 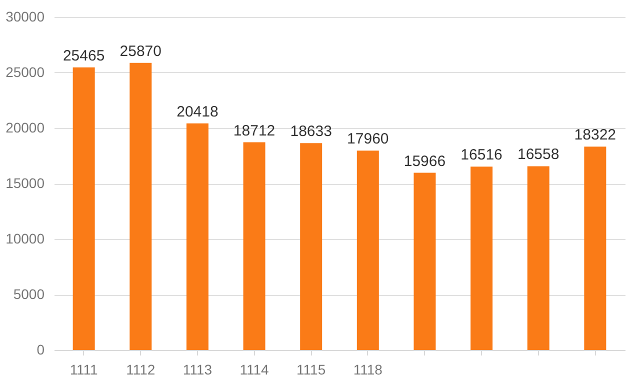 I want to click on x-tick-label: 1111, so click(x=84, y=370).